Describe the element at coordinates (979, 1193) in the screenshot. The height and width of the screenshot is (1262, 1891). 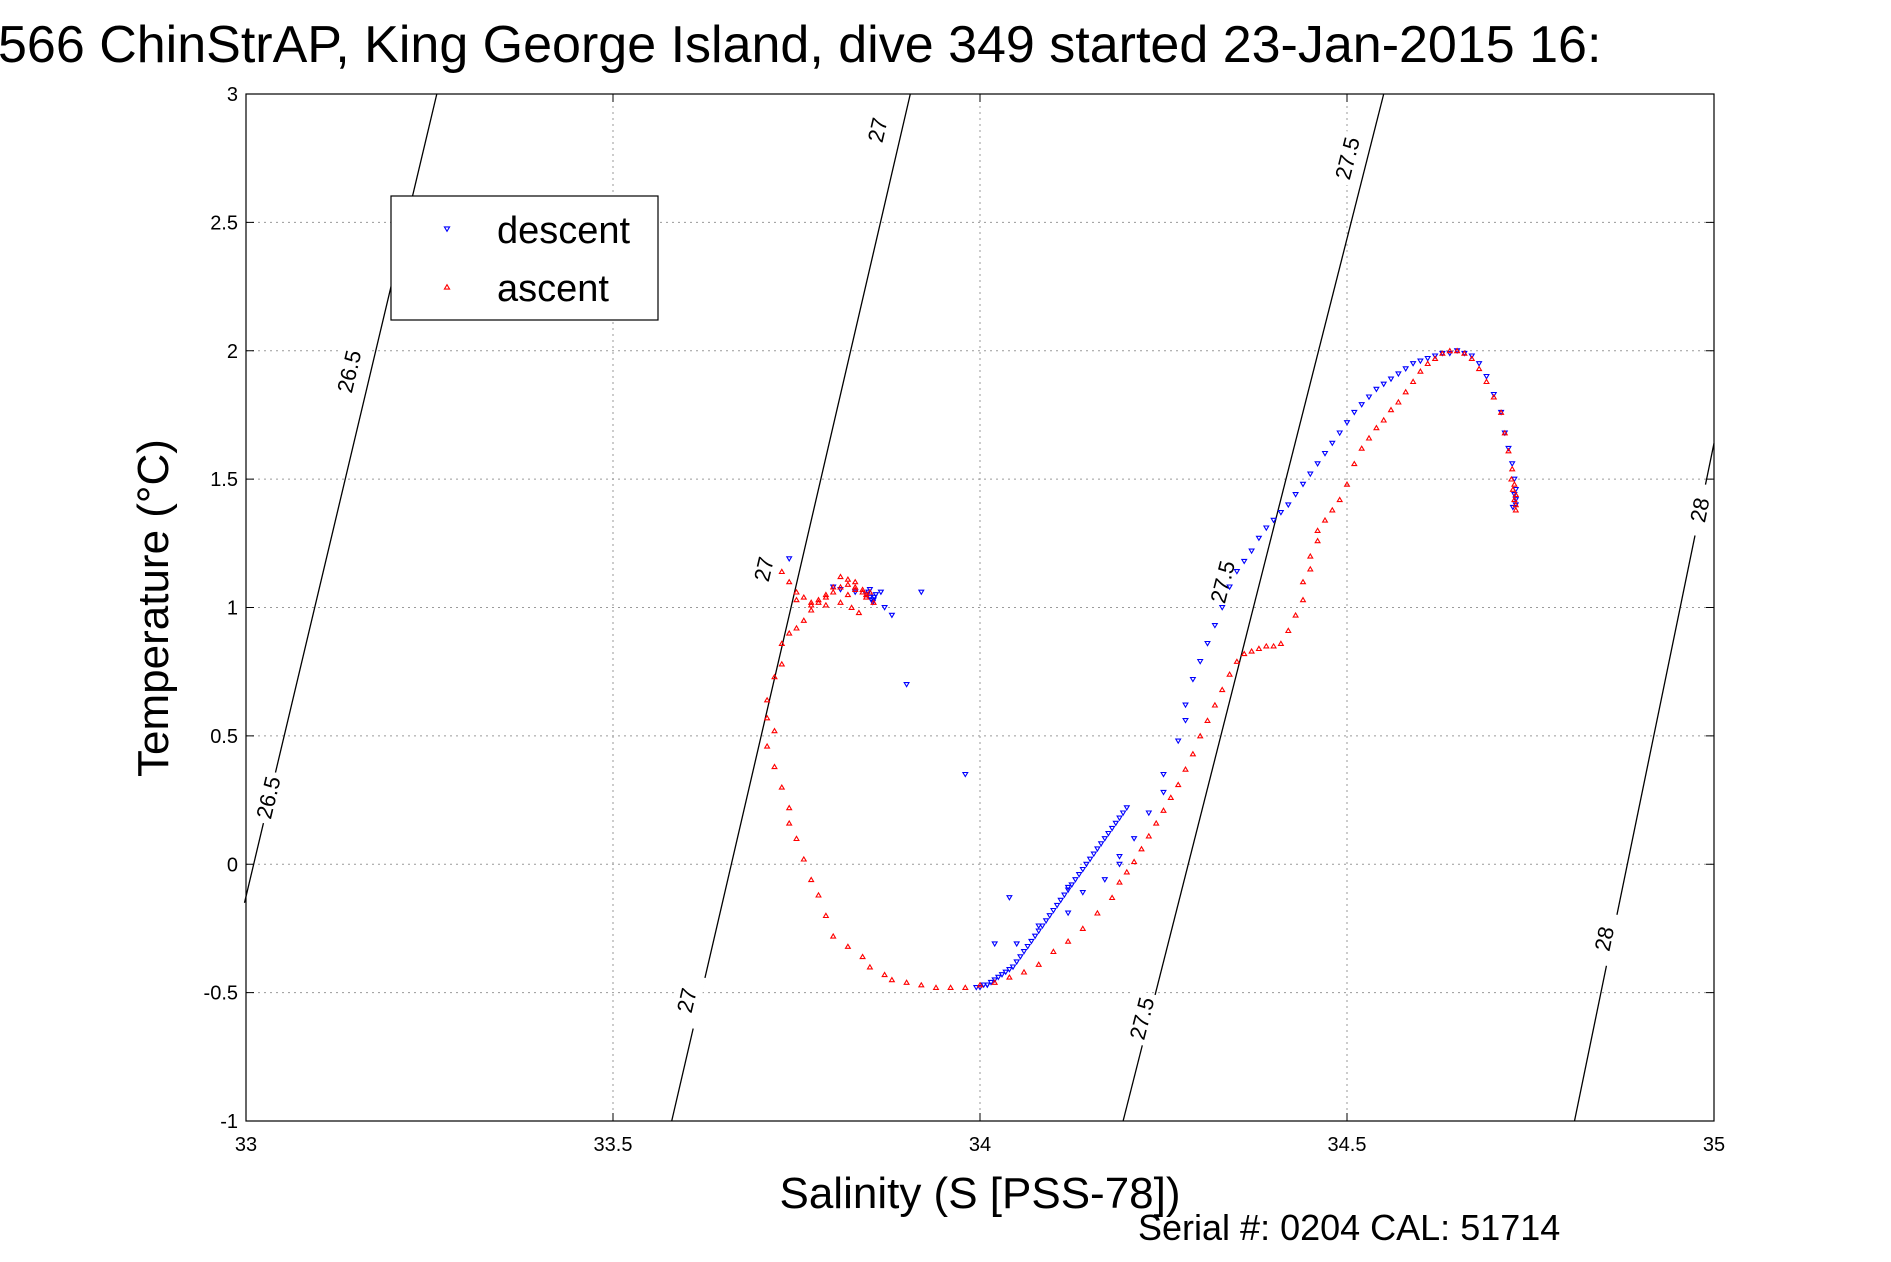
I see `x-axis-label: Salinity (S [PSS-78])` at that location.